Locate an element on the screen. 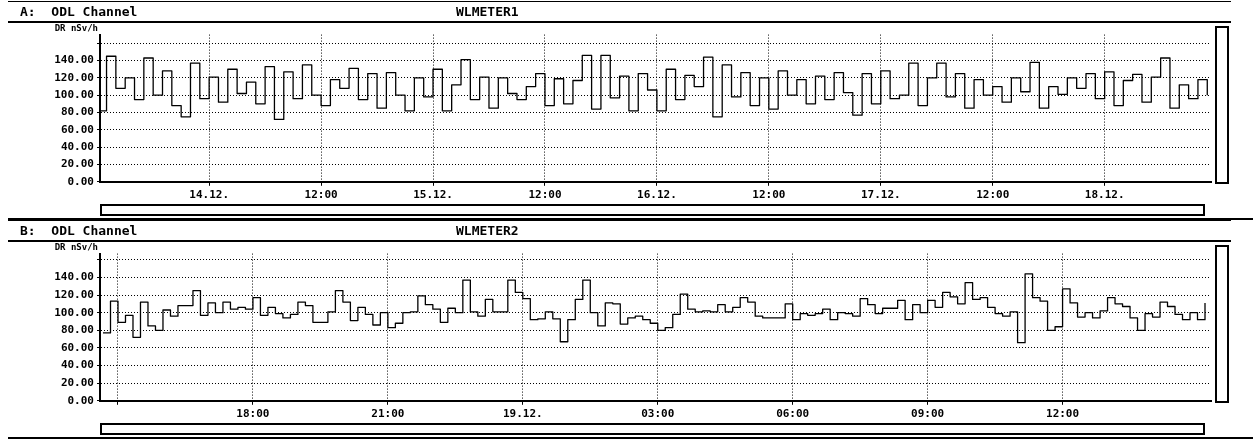 The height and width of the screenshot is (439, 1253). x-tick-label: 19.12. is located at coordinates (522, 414).